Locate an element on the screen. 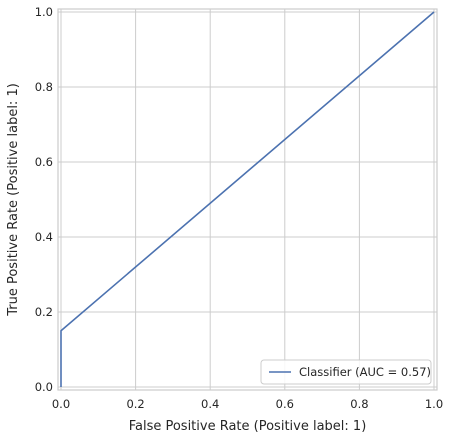 The image size is (451, 440). x-axis-title: False Positive Rate (Positive label: 1) is located at coordinates (248, 426).